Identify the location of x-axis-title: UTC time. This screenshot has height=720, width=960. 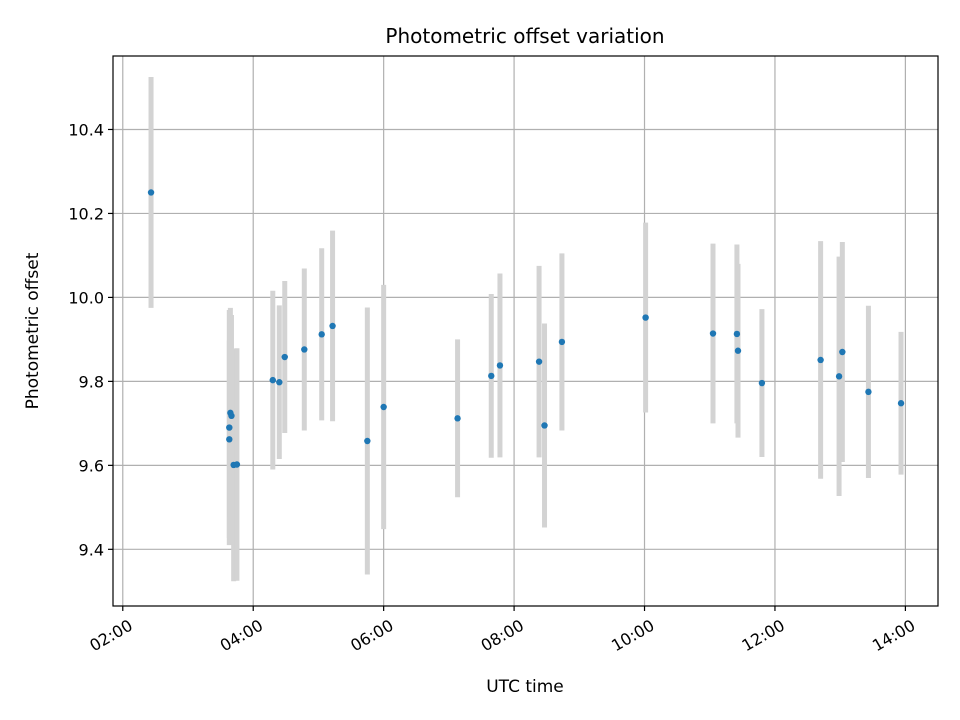
(525, 687).